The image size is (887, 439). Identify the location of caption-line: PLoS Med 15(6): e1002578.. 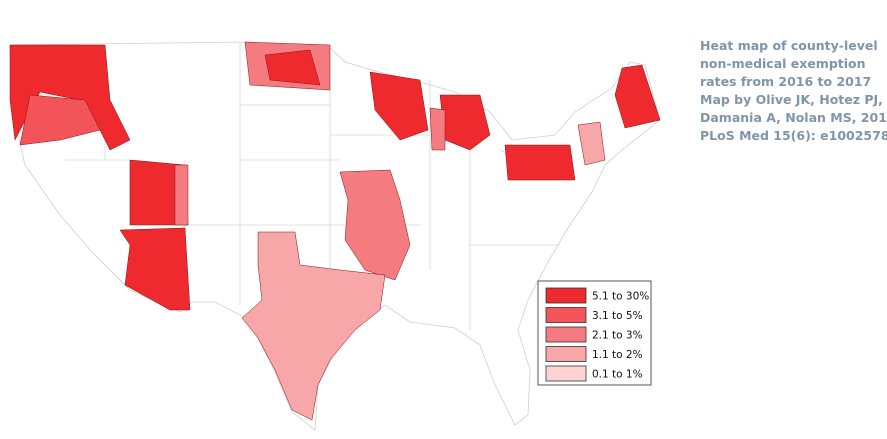
(793, 135).